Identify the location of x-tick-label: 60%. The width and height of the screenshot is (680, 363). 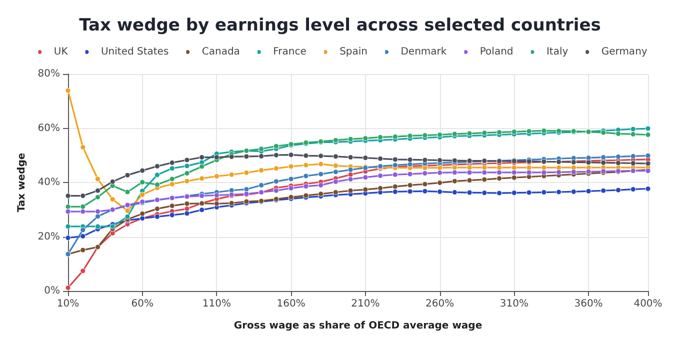
(142, 304).